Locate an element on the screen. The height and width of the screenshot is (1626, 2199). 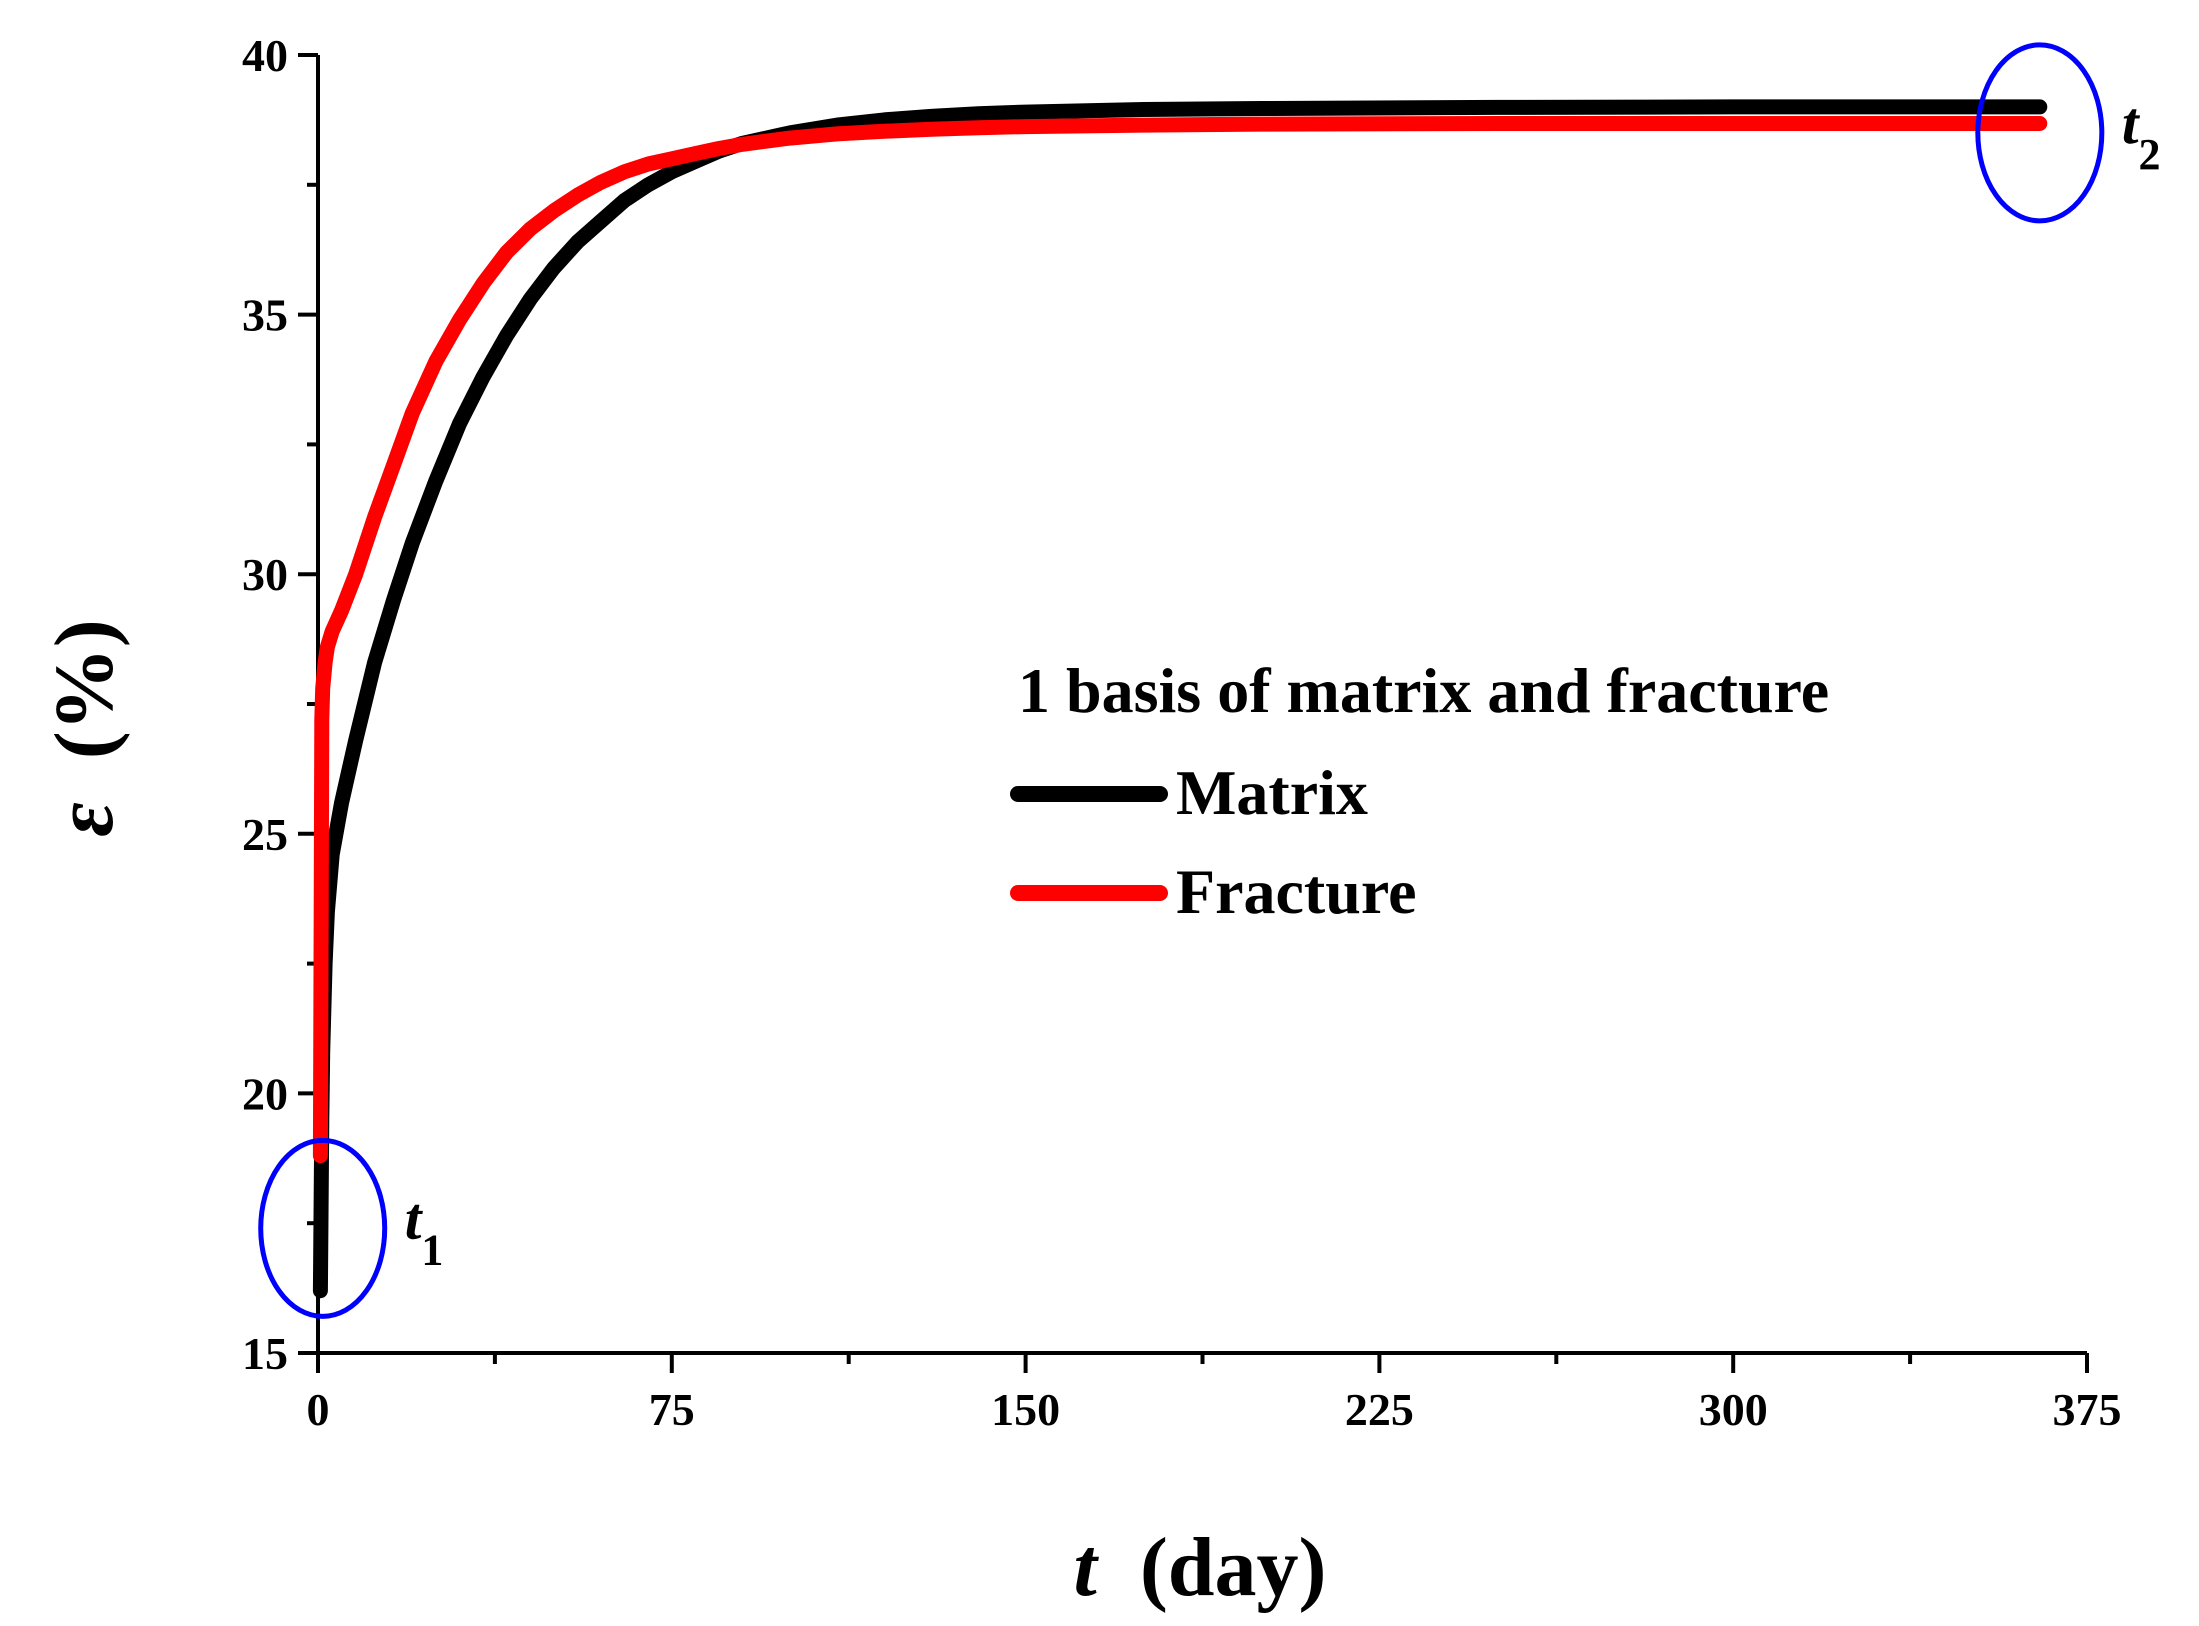
x-axis-title: t (day) is located at coordinates (1199, 1567).